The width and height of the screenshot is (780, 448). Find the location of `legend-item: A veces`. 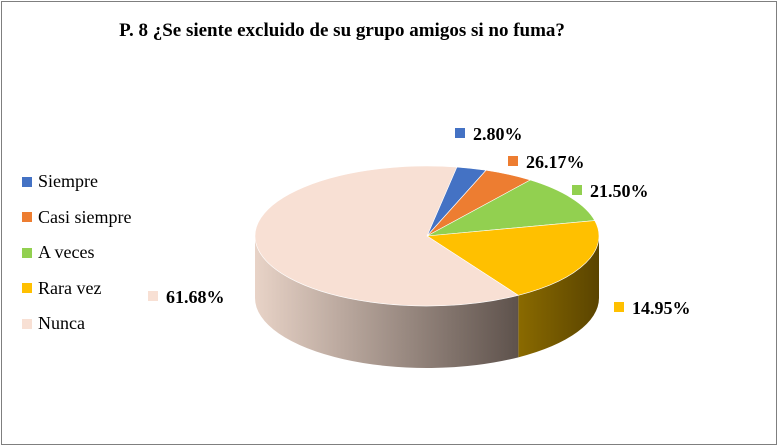

legend-item: A veces is located at coordinates (76, 253).